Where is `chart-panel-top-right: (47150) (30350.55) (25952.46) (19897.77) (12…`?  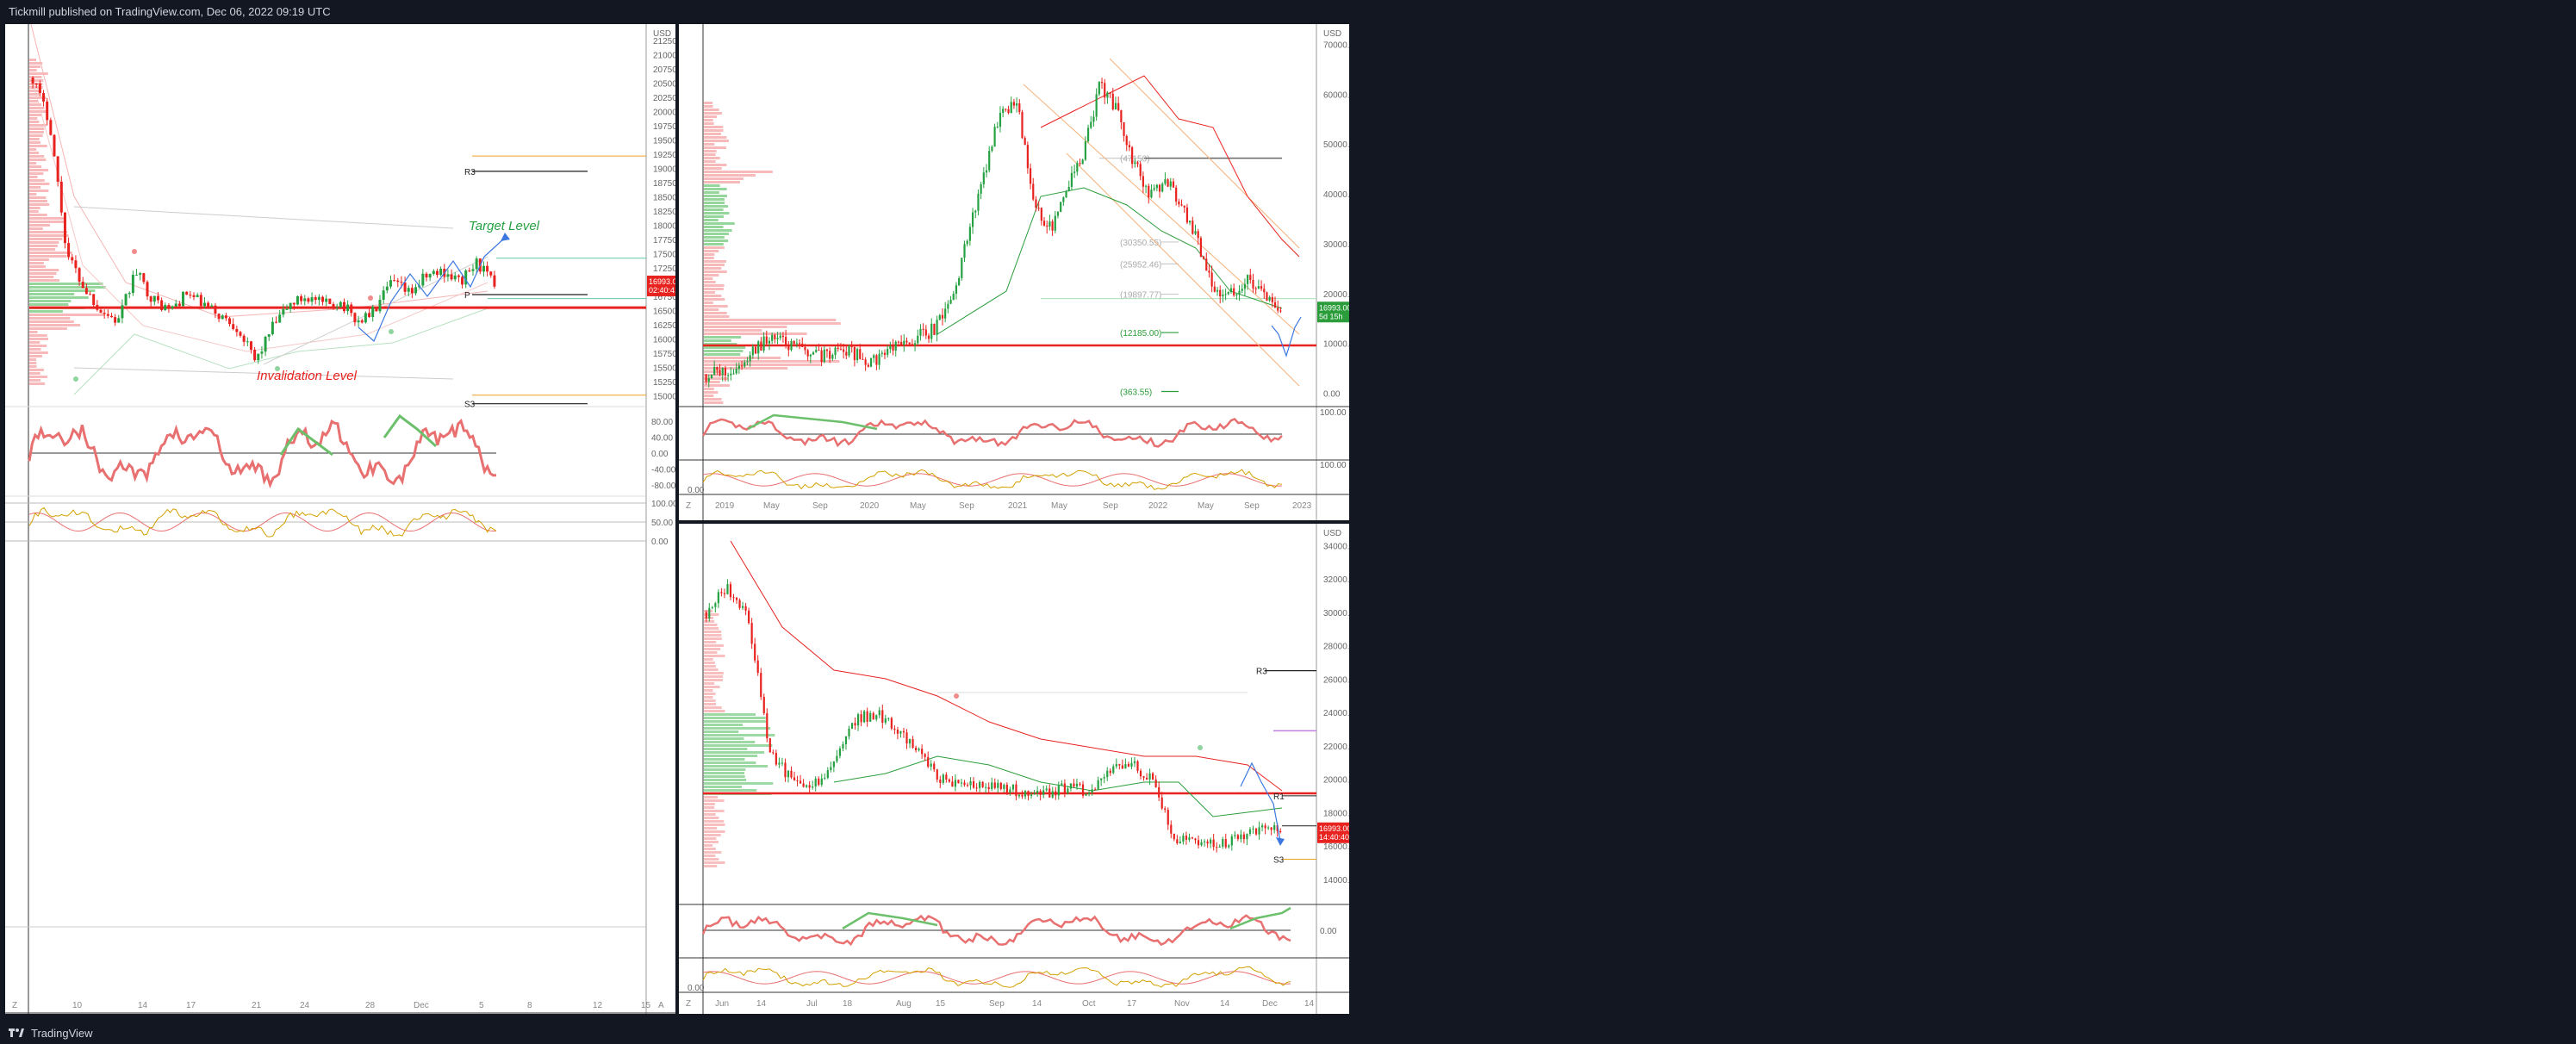 chart-panel-top-right: (47150) (30350.55) (25952.46) (19897.77) (12… is located at coordinates (1014, 272).